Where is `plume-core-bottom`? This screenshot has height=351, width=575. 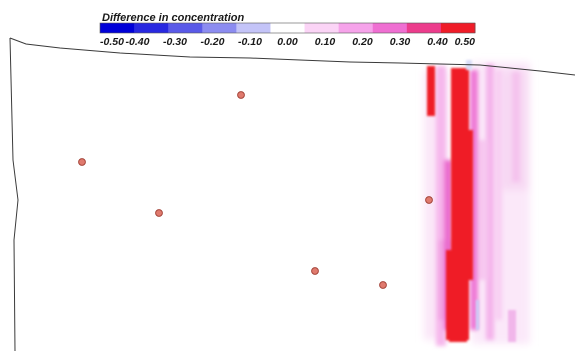 plume-core-bottom is located at coordinates (458, 331).